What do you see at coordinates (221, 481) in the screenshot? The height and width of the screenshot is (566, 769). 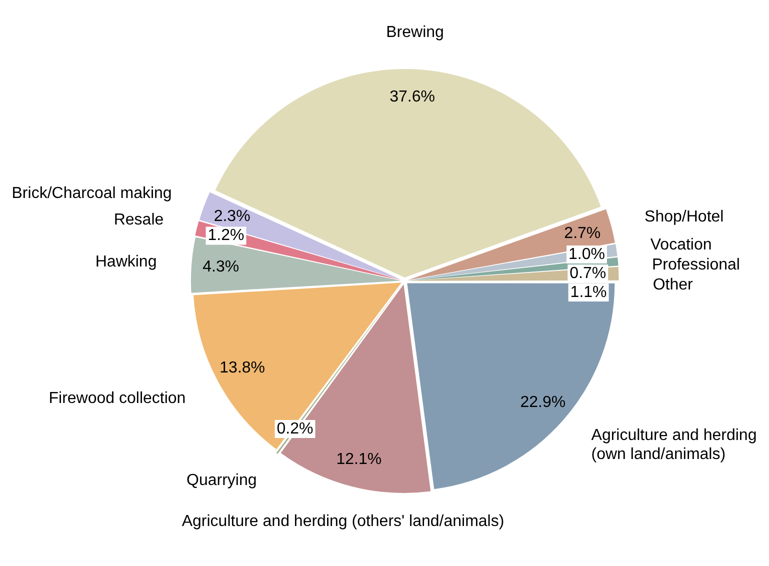 I see `slice-label: Quarrying` at bounding box center [221, 481].